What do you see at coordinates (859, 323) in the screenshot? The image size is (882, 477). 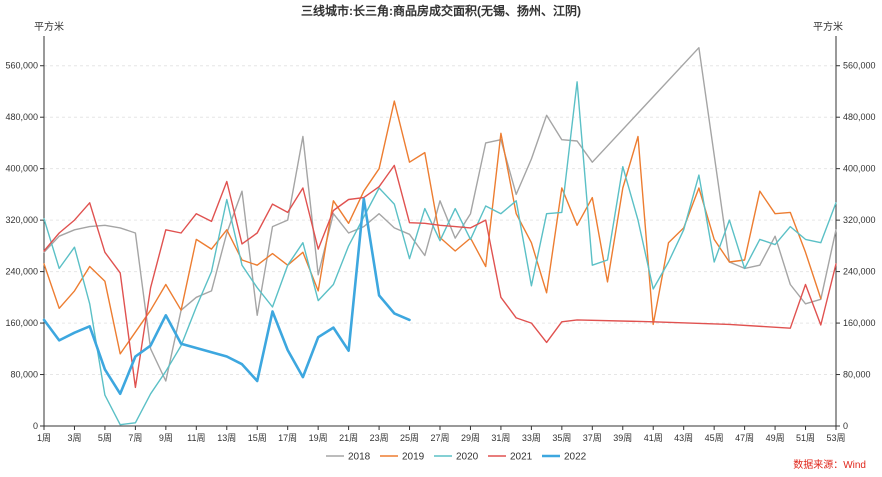 I see `y-tick-label-right: 160,000` at bounding box center [859, 323].